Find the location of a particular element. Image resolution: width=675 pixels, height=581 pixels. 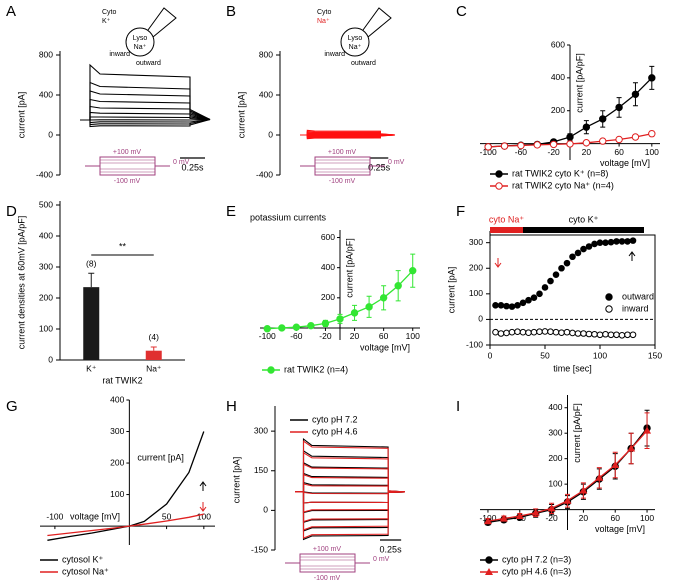

y-tick-label: -100 is located at coordinates (474, 344).